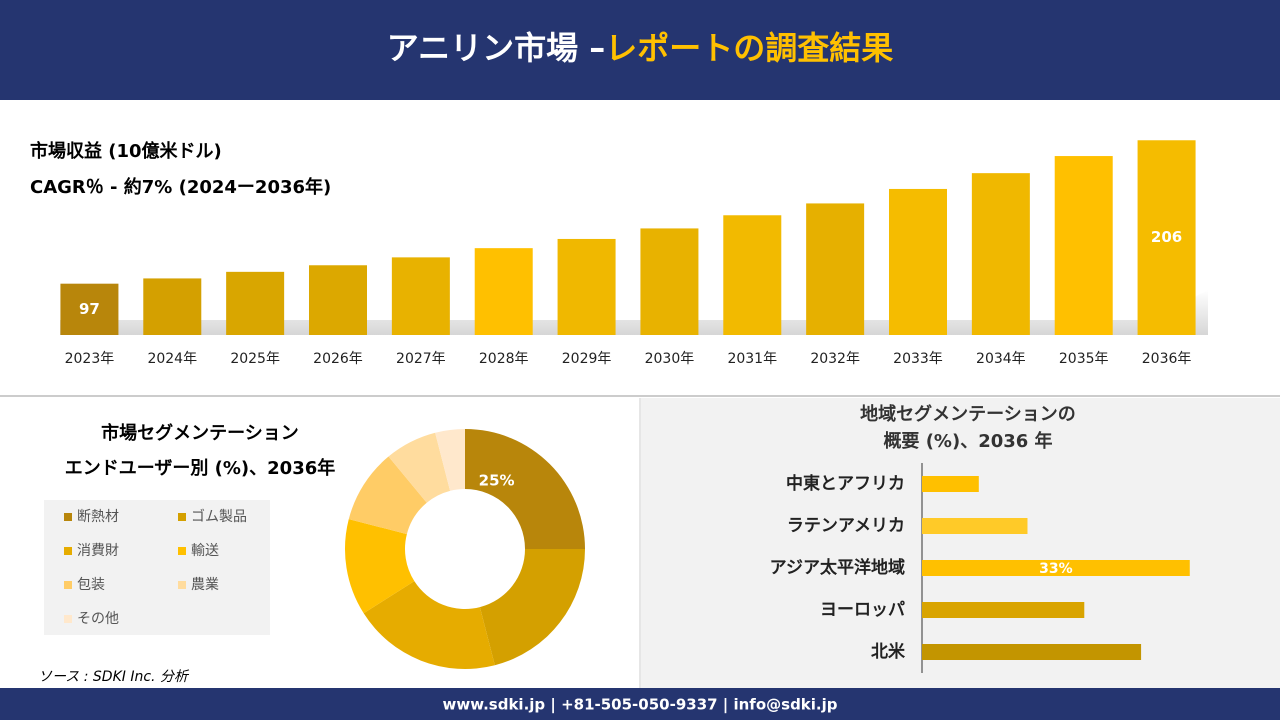 The image size is (1280, 724). Describe the element at coordinates (157, 567) in the screenshot. I see `legend-box` at that location.